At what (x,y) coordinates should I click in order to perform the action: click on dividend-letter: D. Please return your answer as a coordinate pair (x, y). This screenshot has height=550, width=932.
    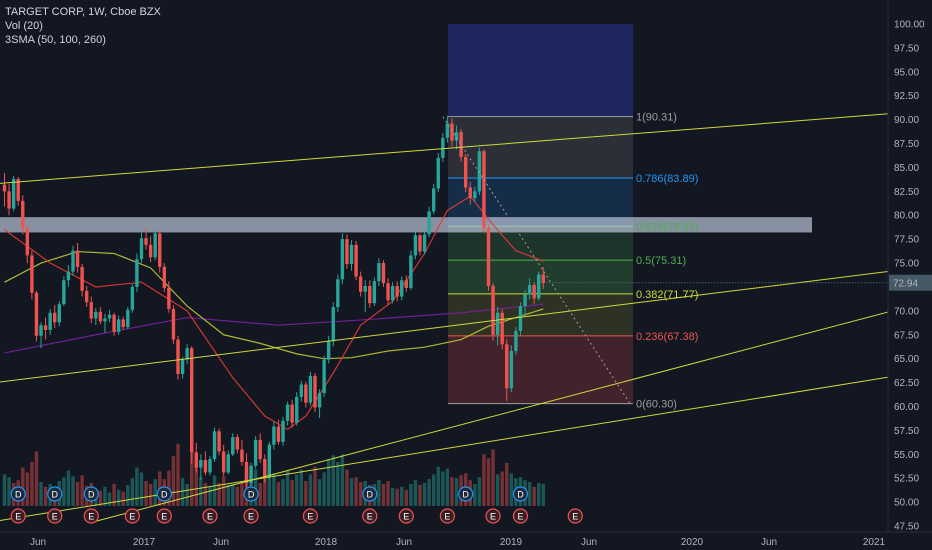
    Looking at the image, I should click on (465, 495).